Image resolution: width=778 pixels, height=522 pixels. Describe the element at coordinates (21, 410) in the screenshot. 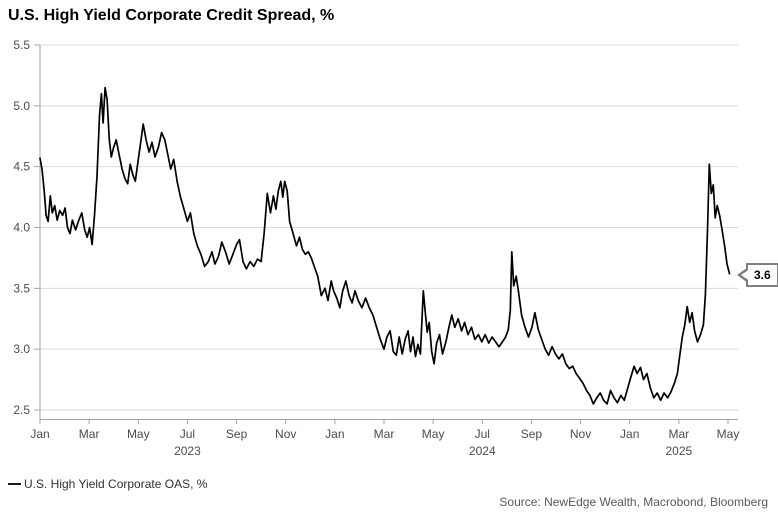

I see `y-tick-label: 2.5` at that location.